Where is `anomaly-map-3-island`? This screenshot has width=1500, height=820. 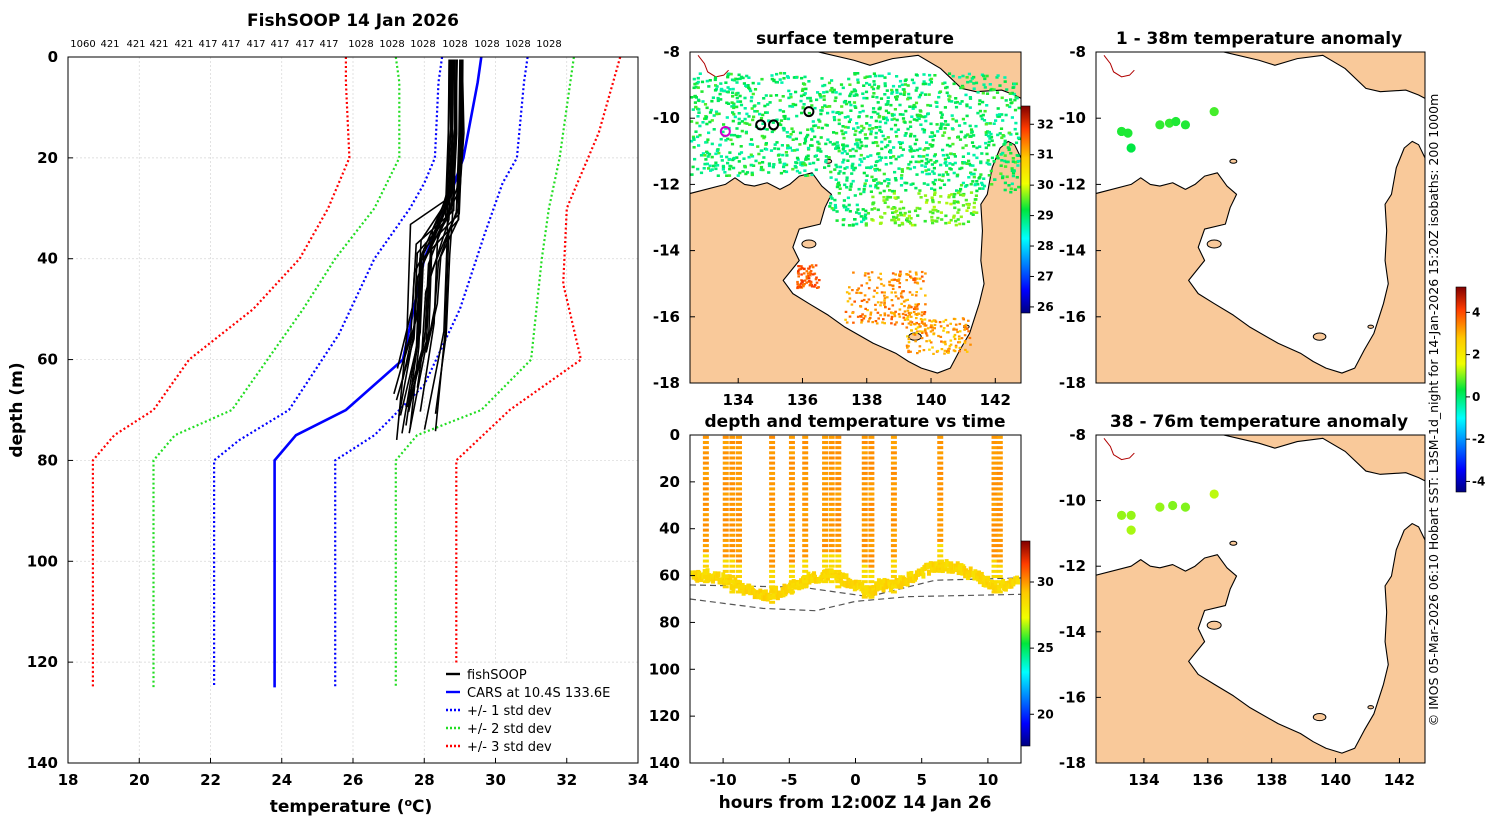 anomaly-map-3-island is located at coordinates (1233, 161).